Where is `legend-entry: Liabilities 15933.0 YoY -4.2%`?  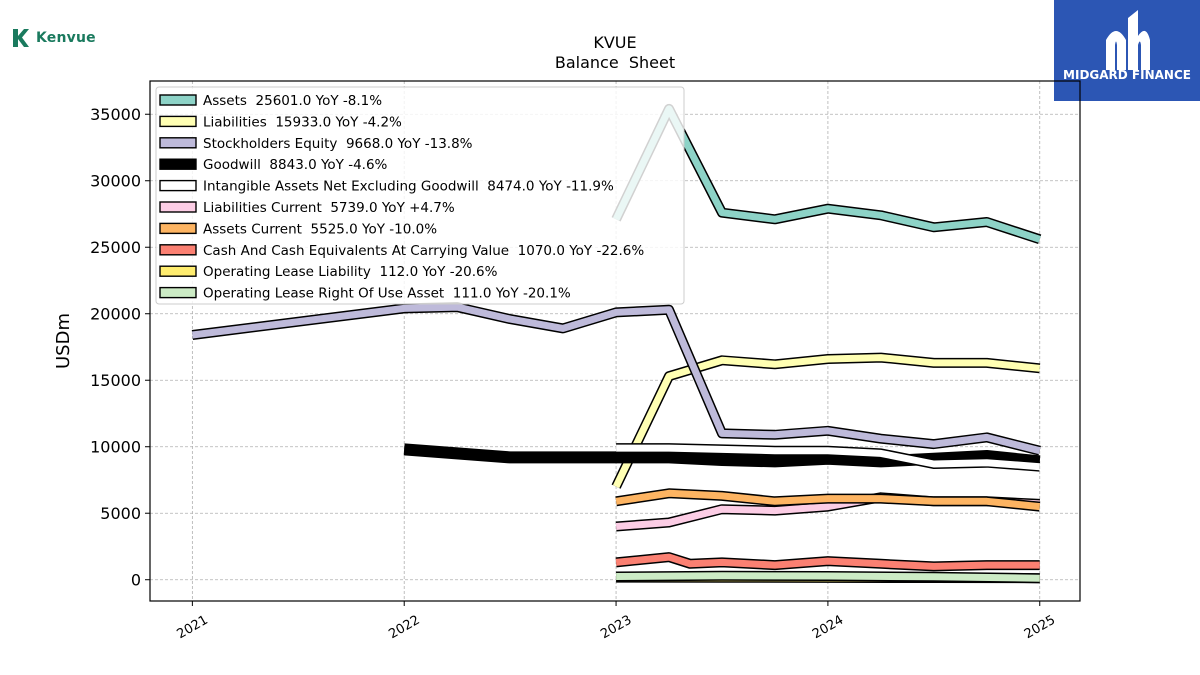 legend-entry: Liabilities 15933.0 YoY -4.2% is located at coordinates (280, 122).